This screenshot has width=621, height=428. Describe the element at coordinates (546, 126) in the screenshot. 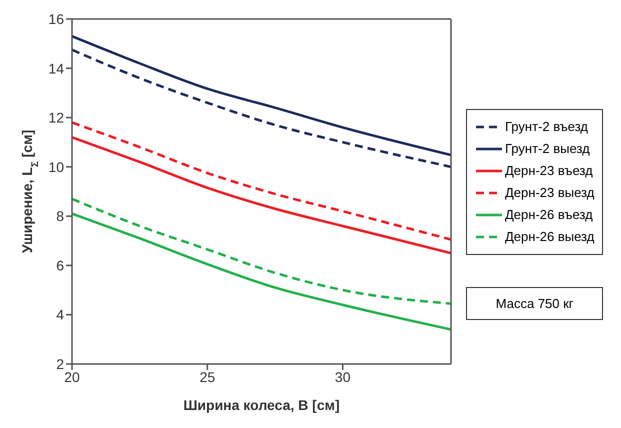

I see `legend-label: Грунт-2 въезд` at that location.